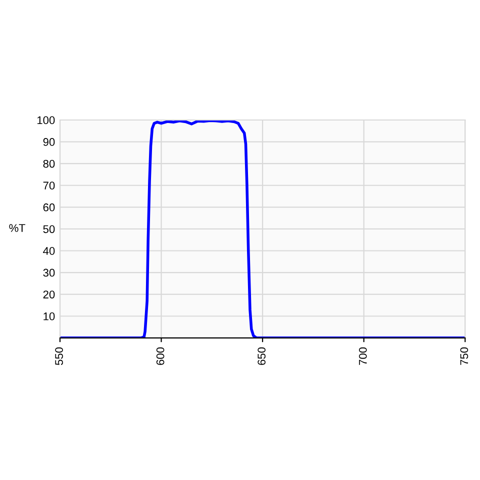 This screenshot has width=480, height=480. Describe the element at coordinates (17, 228) in the screenshot. I see `y-axis-title: %T` at that location.